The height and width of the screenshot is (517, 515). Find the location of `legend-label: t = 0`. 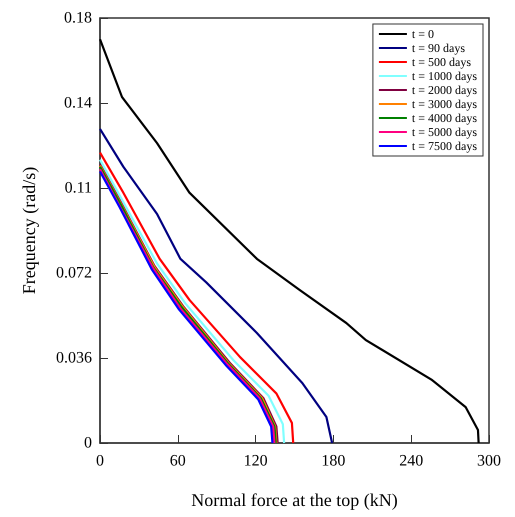

legend-label: t = 0 is located at coordinates (423, 34).